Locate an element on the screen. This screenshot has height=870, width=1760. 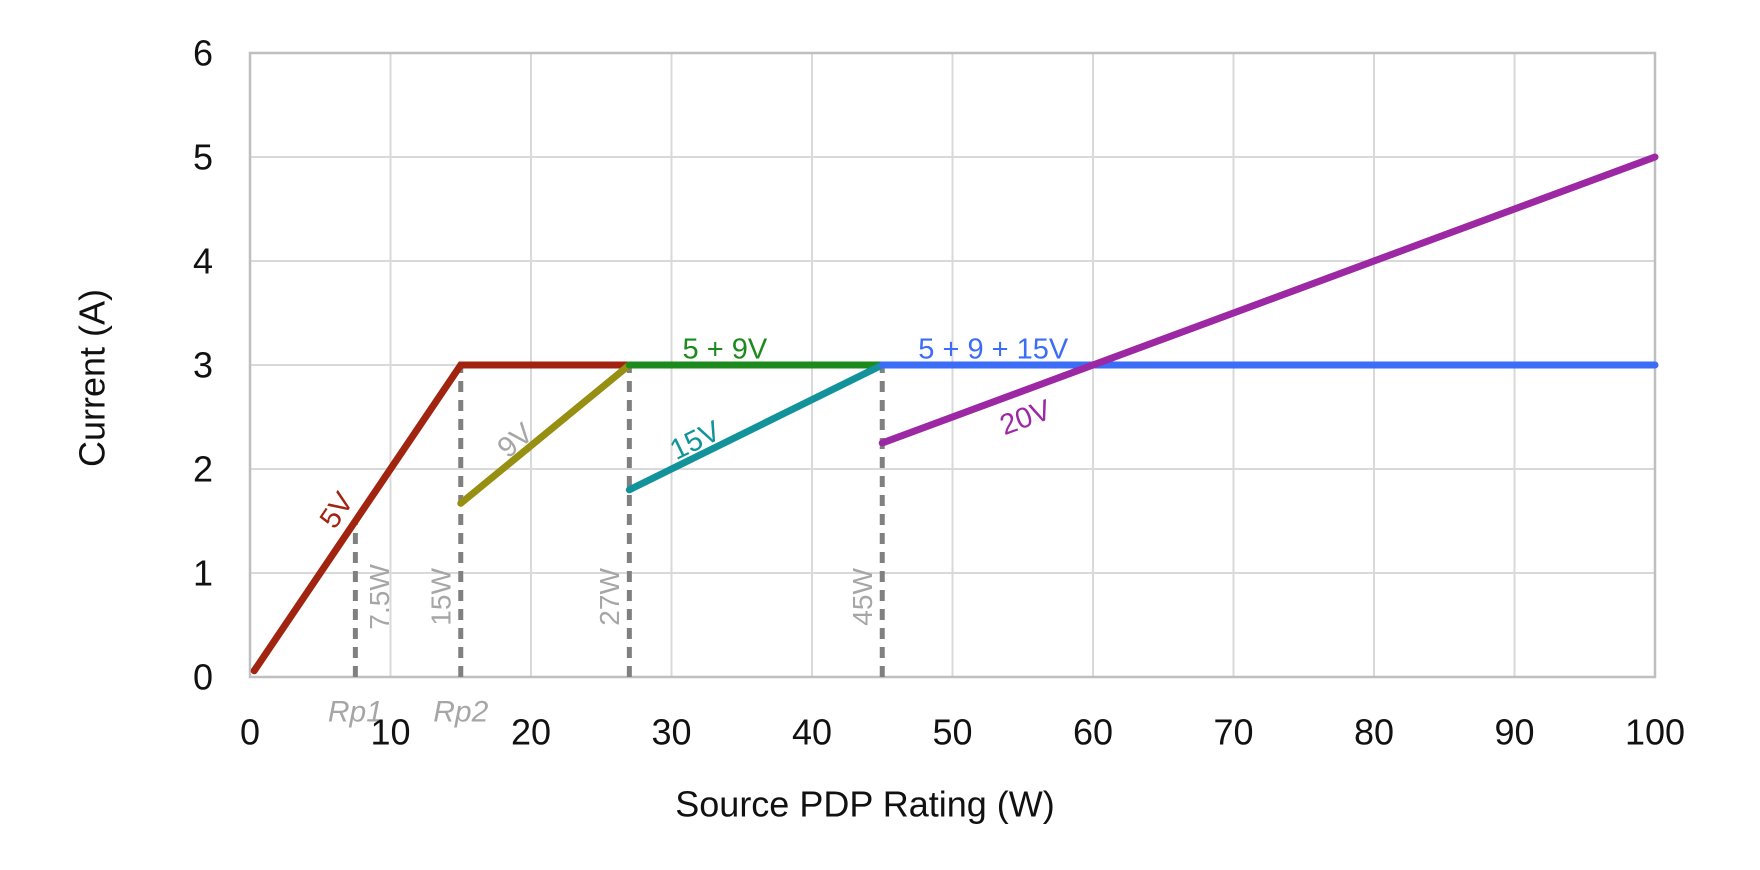
series-label-5-9v: 5 + 9V is located at coordinates (725, 349).